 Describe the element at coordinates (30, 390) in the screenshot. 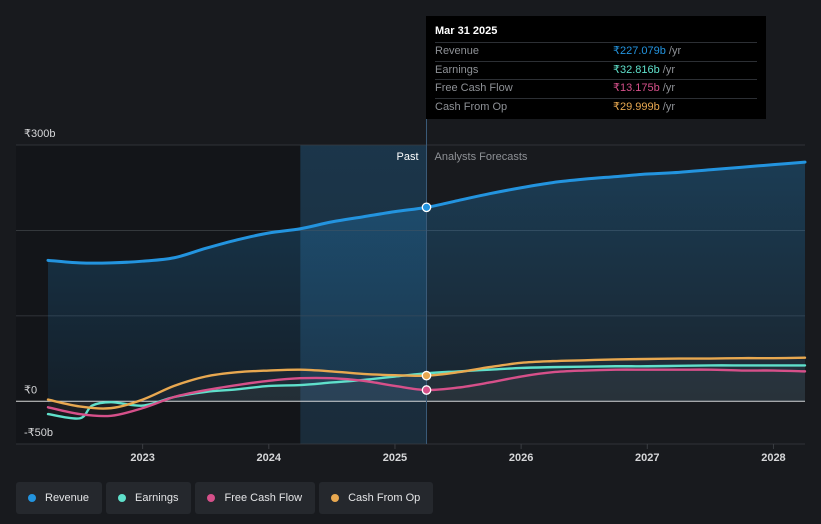

I see `y-tick-label: ₹0` at that location.